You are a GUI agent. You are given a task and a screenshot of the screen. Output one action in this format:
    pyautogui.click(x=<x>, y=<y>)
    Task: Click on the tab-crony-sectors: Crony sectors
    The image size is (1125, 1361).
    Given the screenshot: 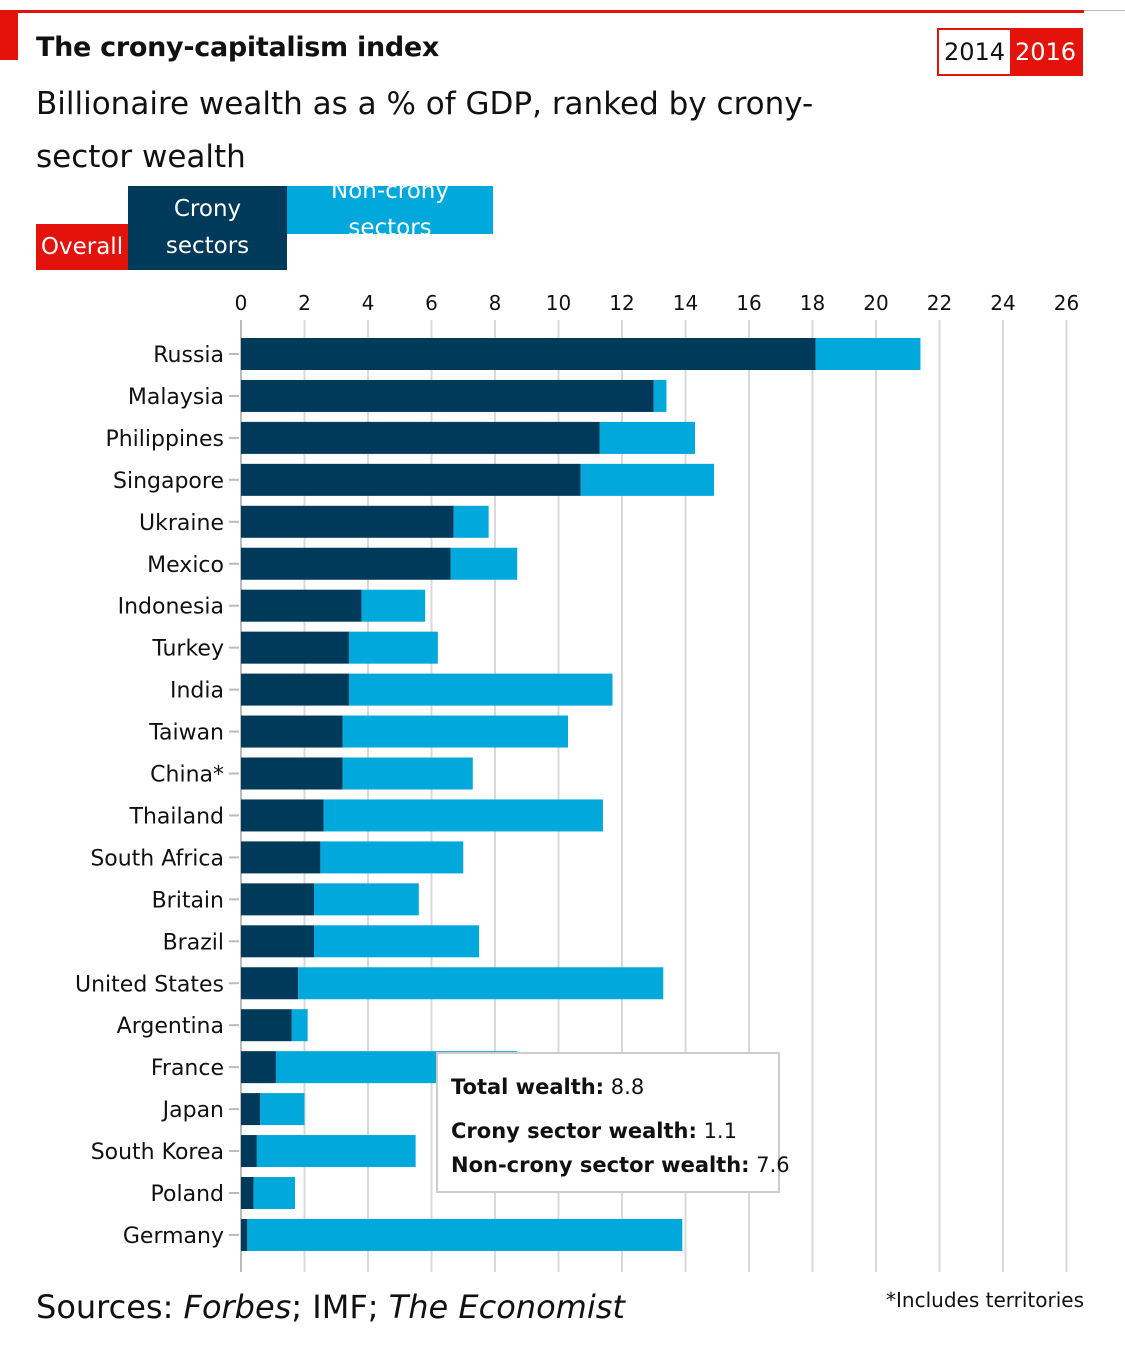 What is the action you would take?
    pyautogui.click(x=207, y=228)
    